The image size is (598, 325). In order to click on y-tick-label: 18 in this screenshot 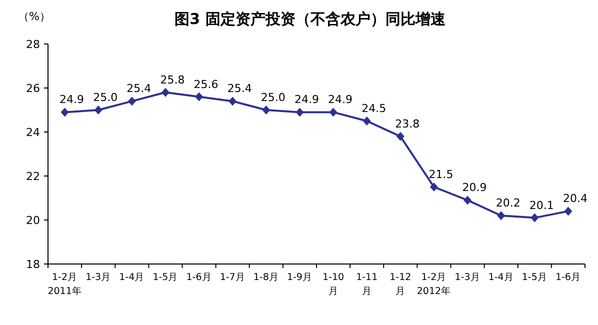, I will do `click(33, 264)`.